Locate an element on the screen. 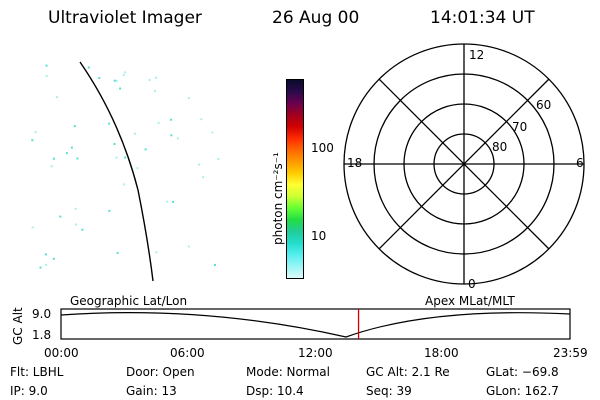  lat-label-70: 70 is located at coordinates (520, 127).